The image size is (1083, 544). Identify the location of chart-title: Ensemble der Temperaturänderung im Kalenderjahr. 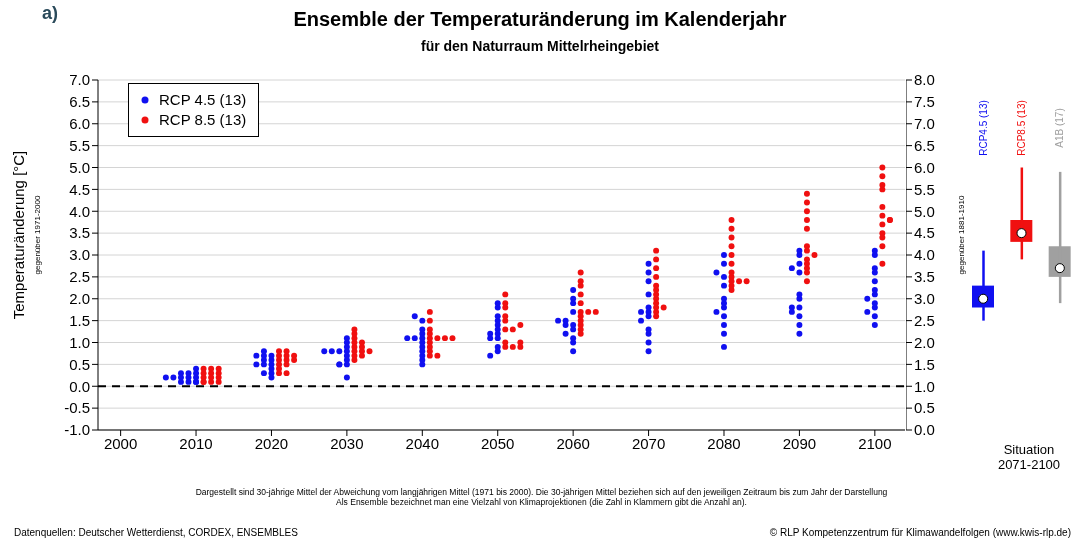
(540, 19).